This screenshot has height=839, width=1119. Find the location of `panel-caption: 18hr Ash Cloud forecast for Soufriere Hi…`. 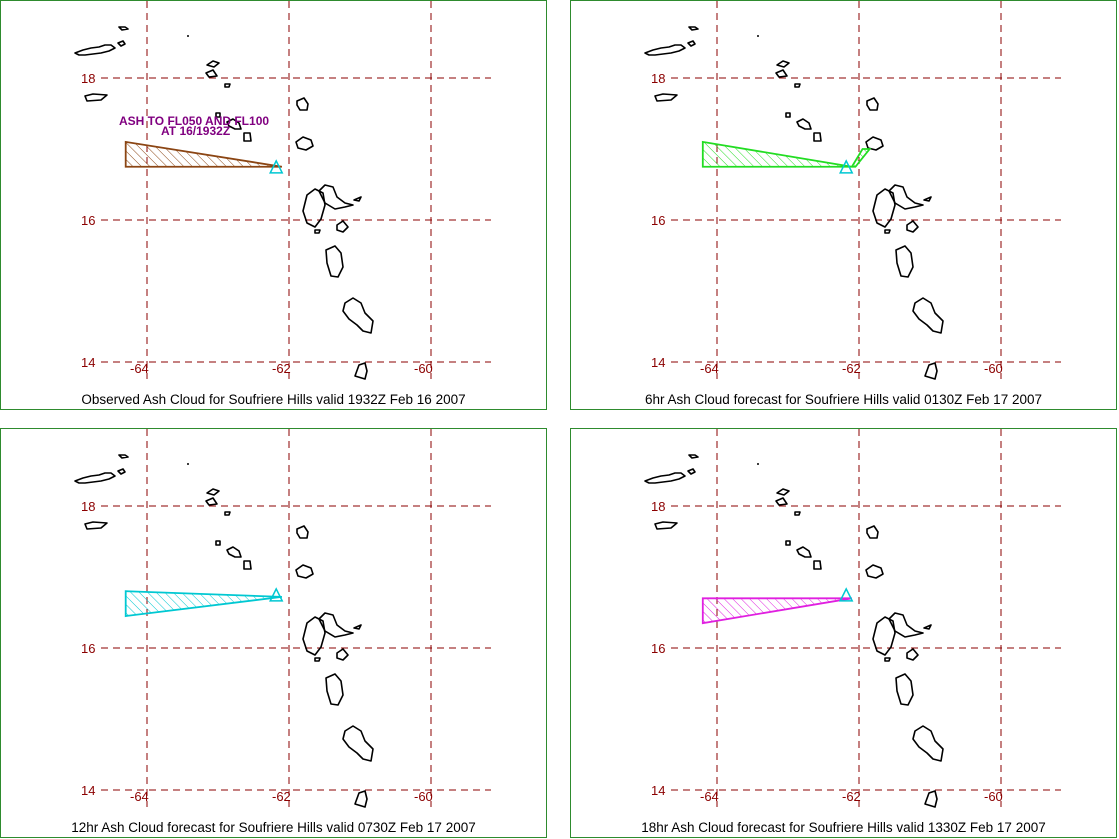

panel-caption: 18hr Ash Cloud forecast for Soufriere Hi… is located at coordinates (843, 827).